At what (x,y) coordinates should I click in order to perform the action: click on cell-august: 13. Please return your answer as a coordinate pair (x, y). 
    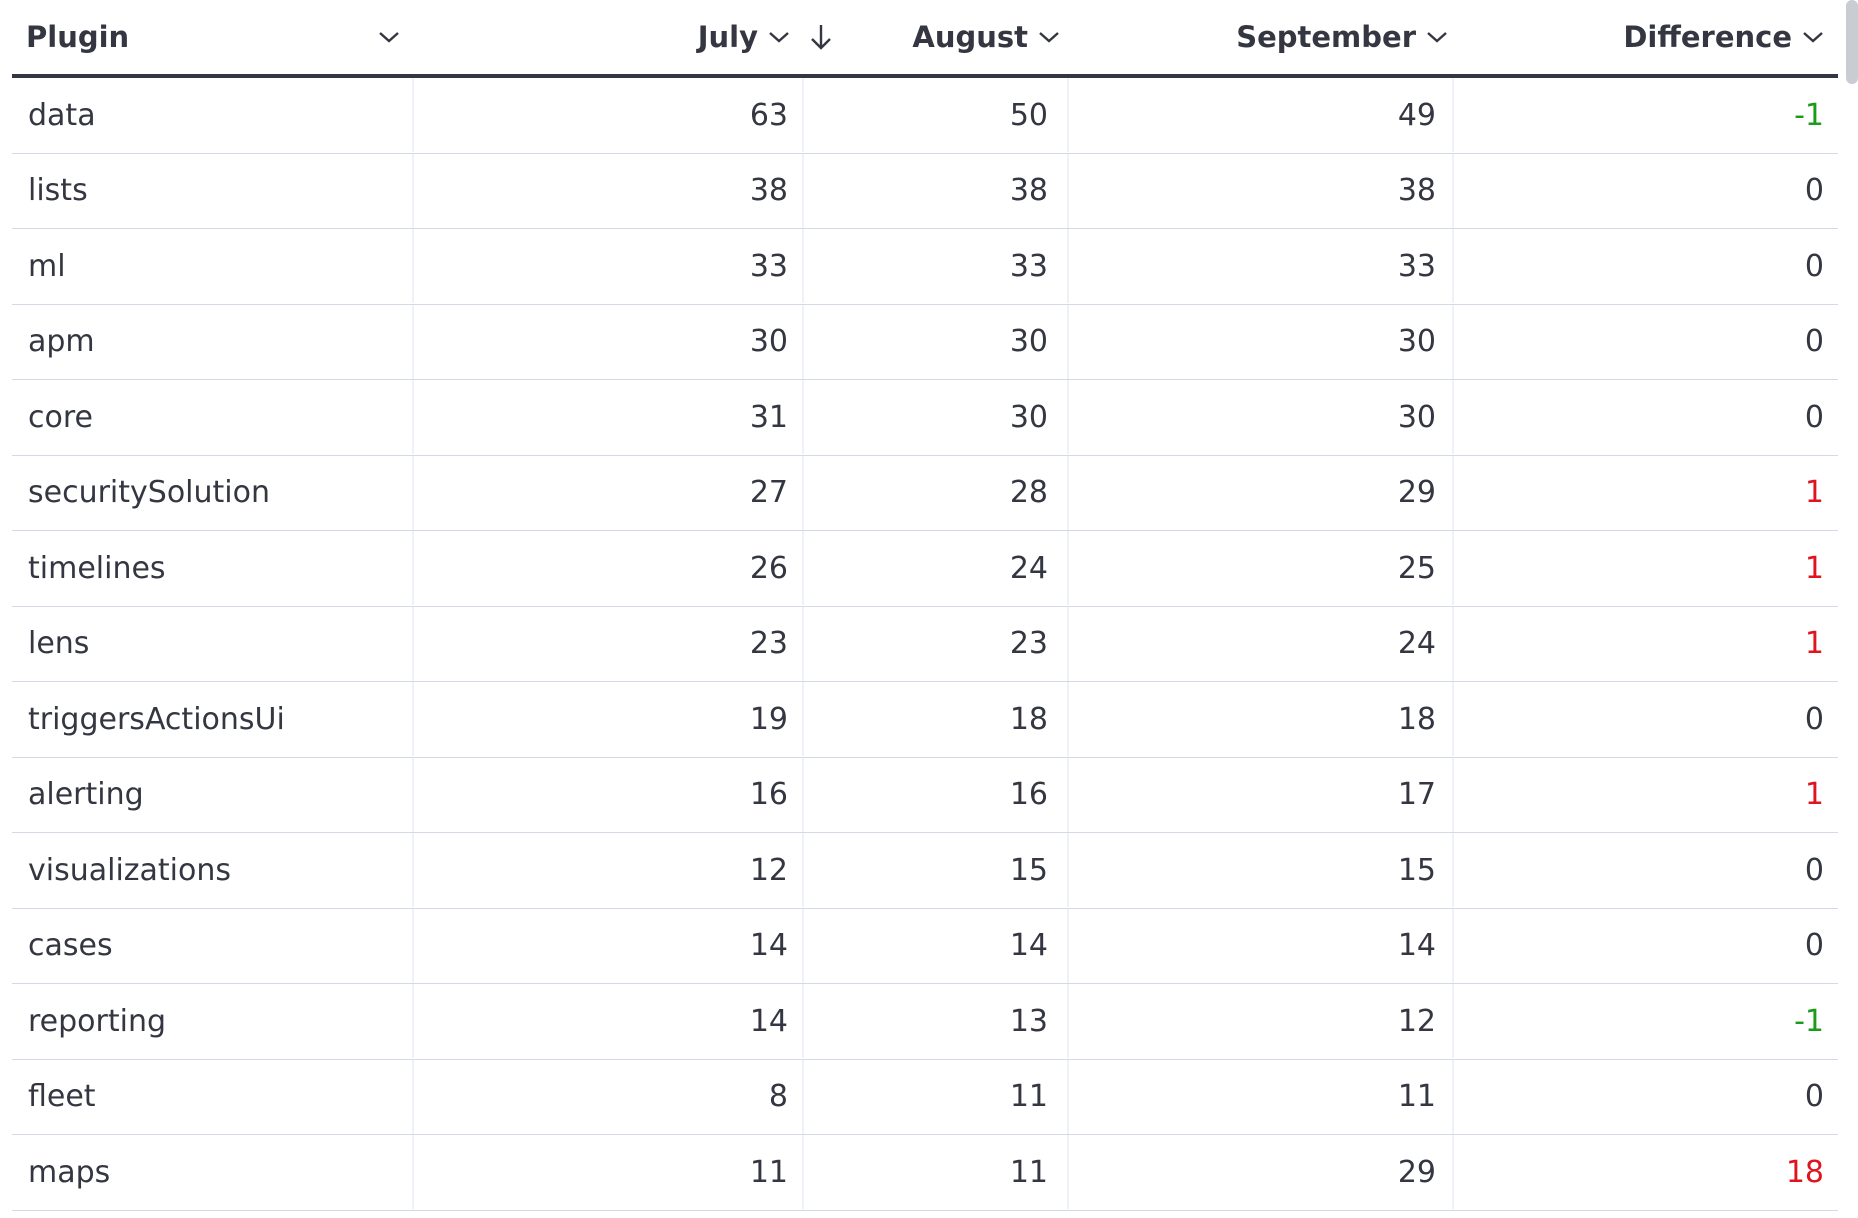
    Looking at the image, I should click on (1028, 1021).